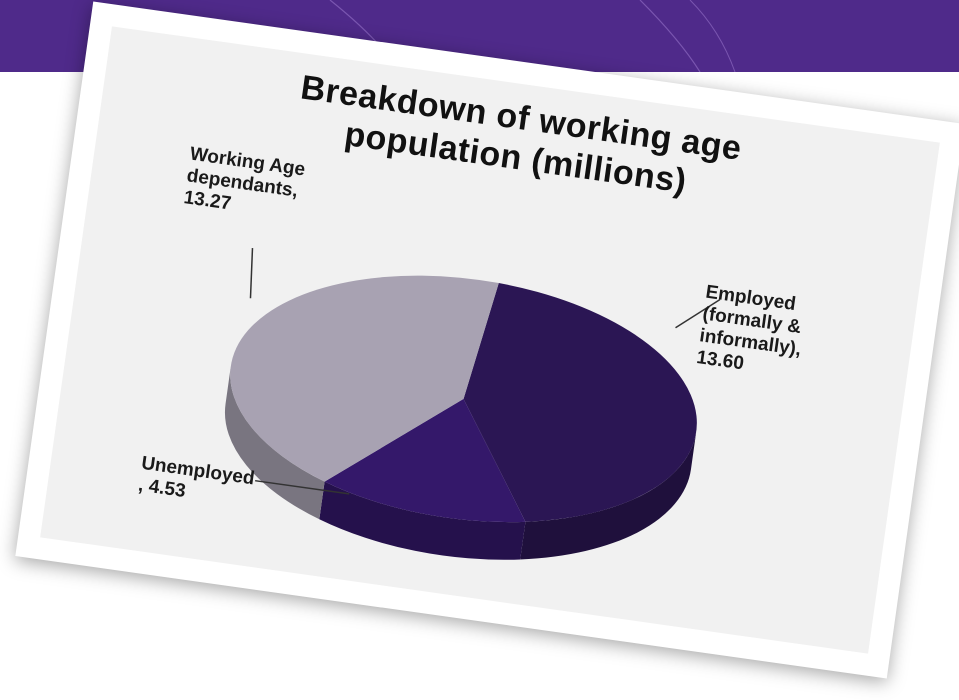  I want to click on pie-side-walls, so click(460, 463).